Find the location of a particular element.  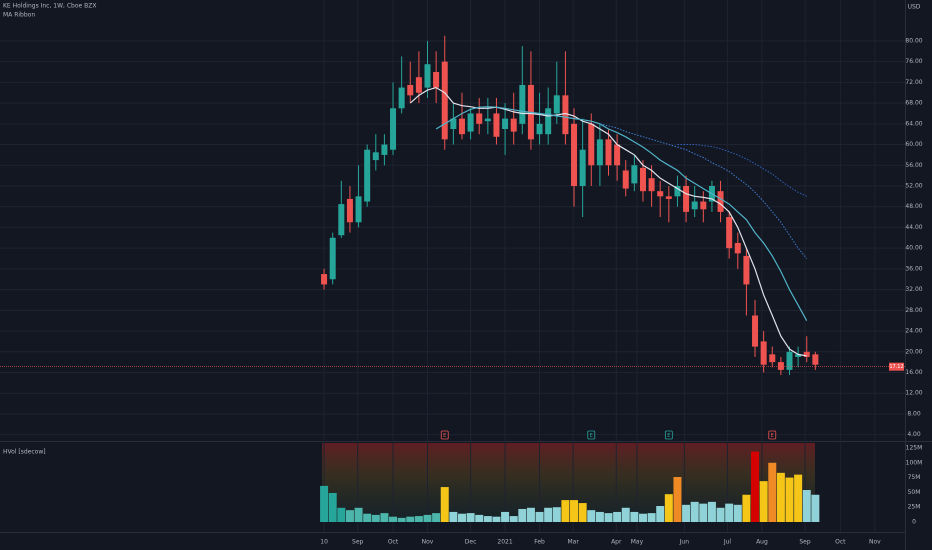

y-tick-label: 40.00 is located at coordinates (913, 248).